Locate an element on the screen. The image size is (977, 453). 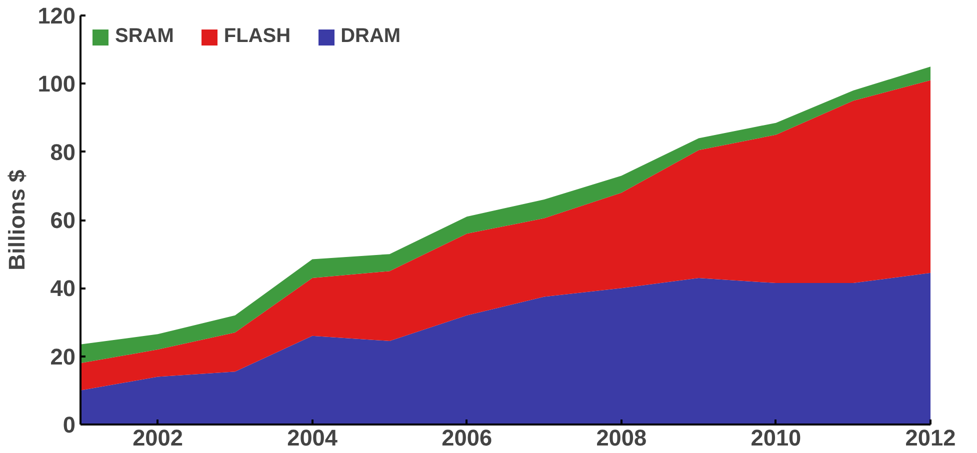
legend-label: FLASH is located at coordinates (257, 36).